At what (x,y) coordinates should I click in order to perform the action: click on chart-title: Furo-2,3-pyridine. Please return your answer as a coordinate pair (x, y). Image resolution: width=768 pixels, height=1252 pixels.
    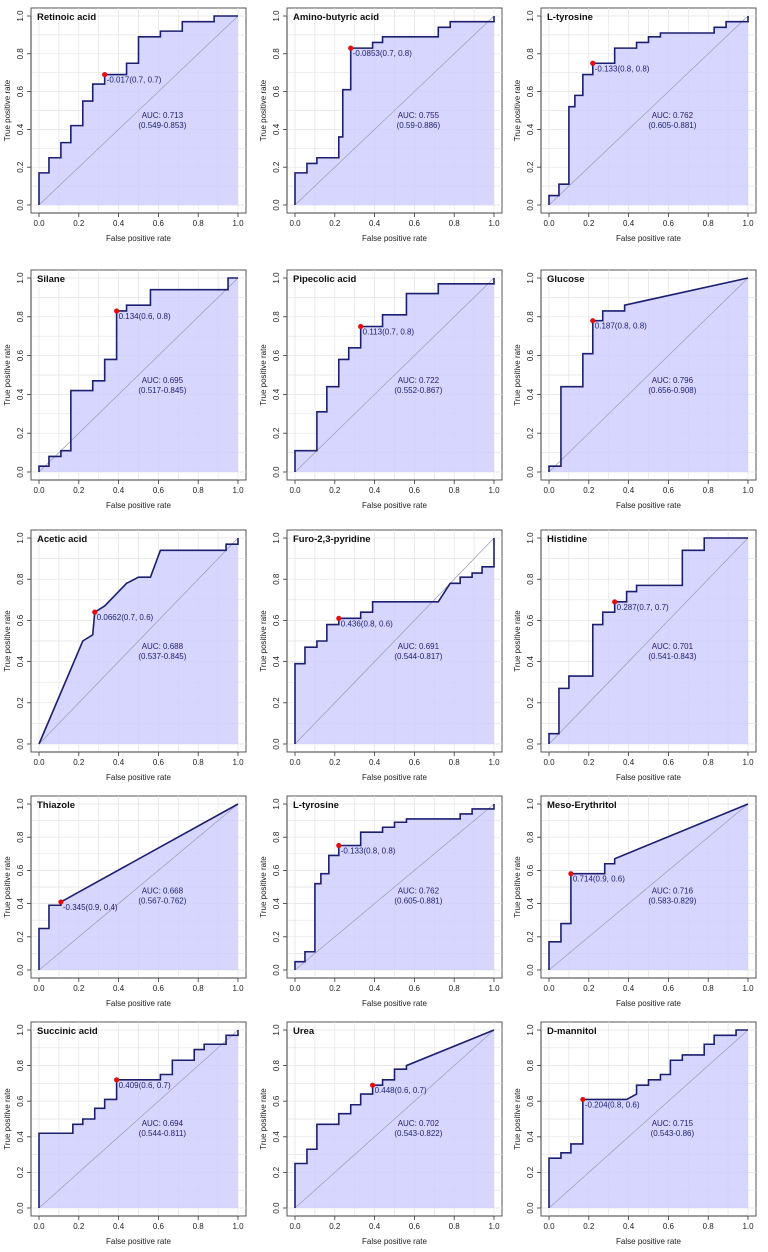
    Looking at the image, I should click on (332, 539).